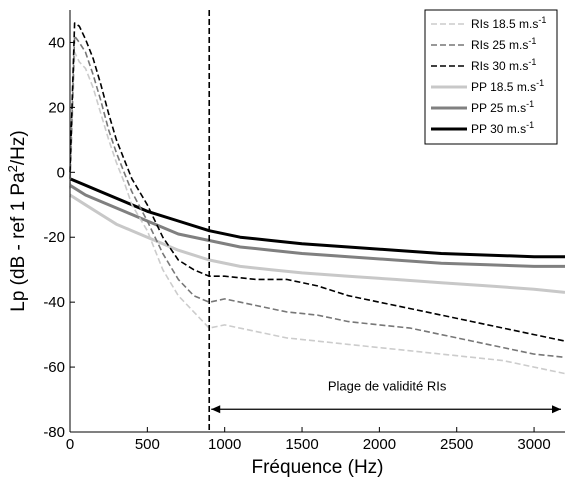  Describe the element at coordinates (70, 444) in the screenshot. I see `x-tick-label: 0` at that location.